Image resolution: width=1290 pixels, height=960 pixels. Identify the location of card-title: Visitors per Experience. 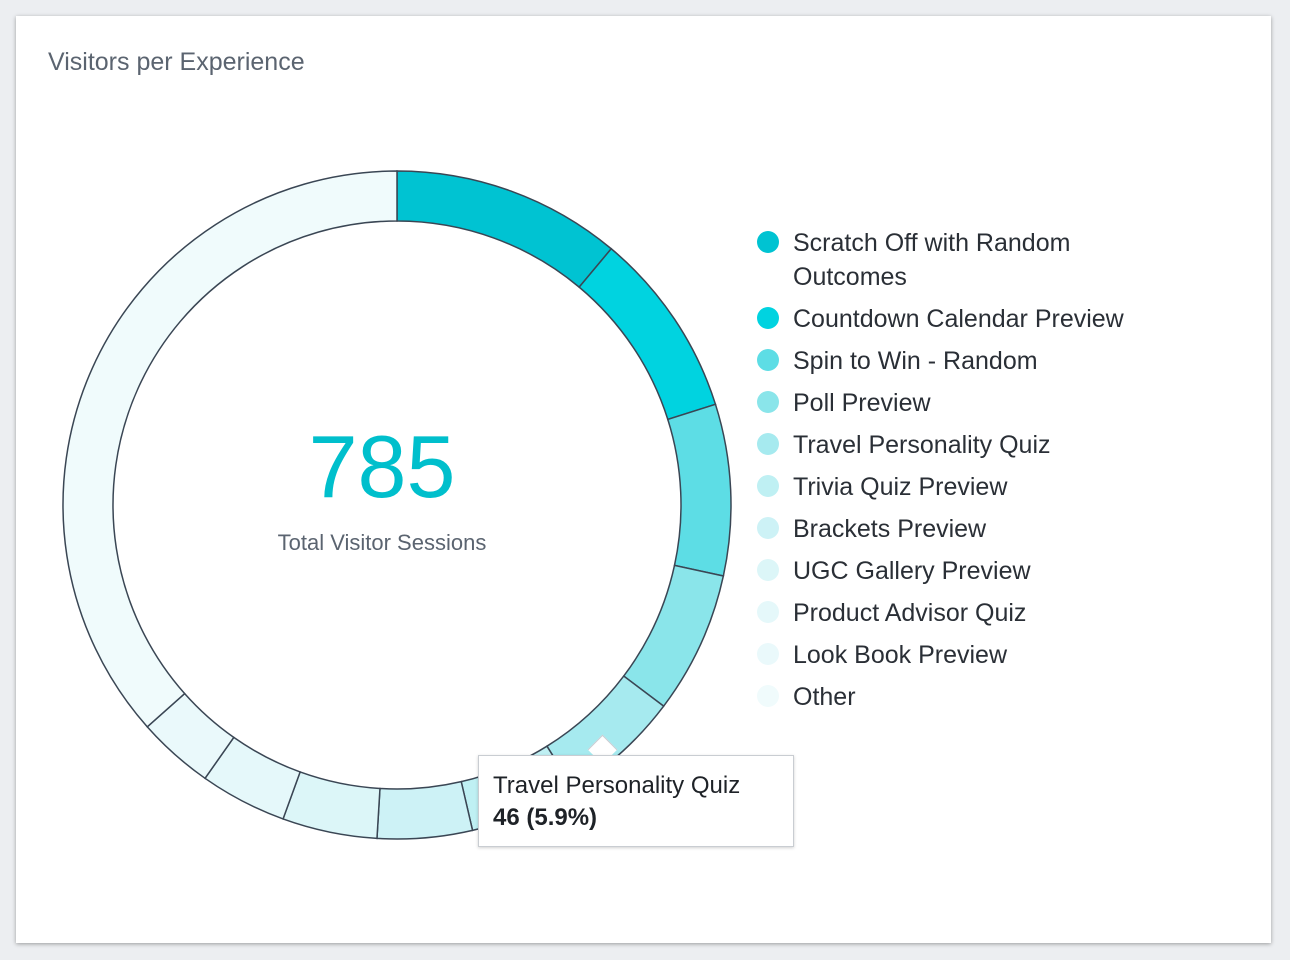
(176, 62).